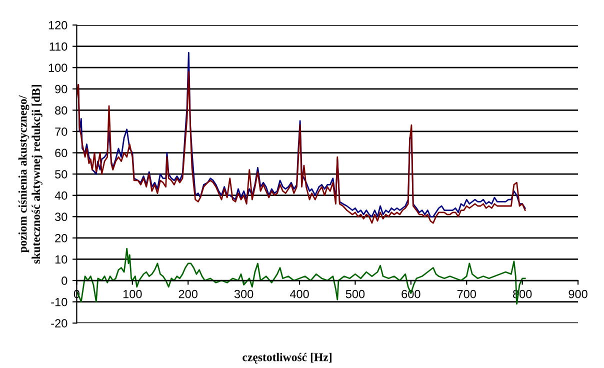  I want to click on y-tick-label: -20, so click(59, 323).